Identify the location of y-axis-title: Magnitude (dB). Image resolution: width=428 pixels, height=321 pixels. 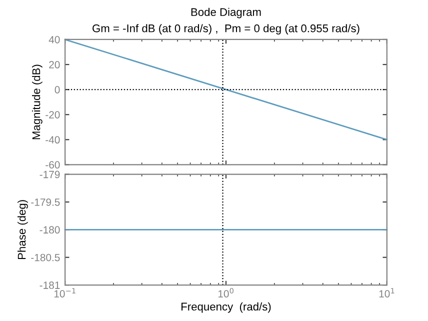
(37, 102).